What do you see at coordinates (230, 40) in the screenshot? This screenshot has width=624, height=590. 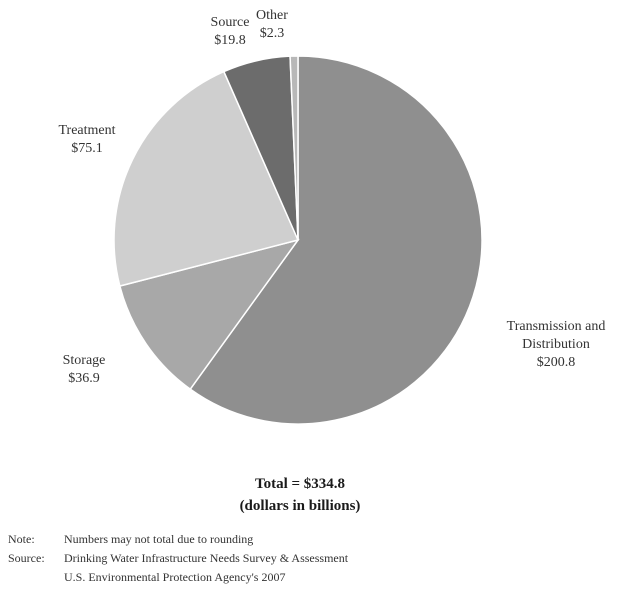 I see `slice-value: $19.8` at bounding box center [230, 40].